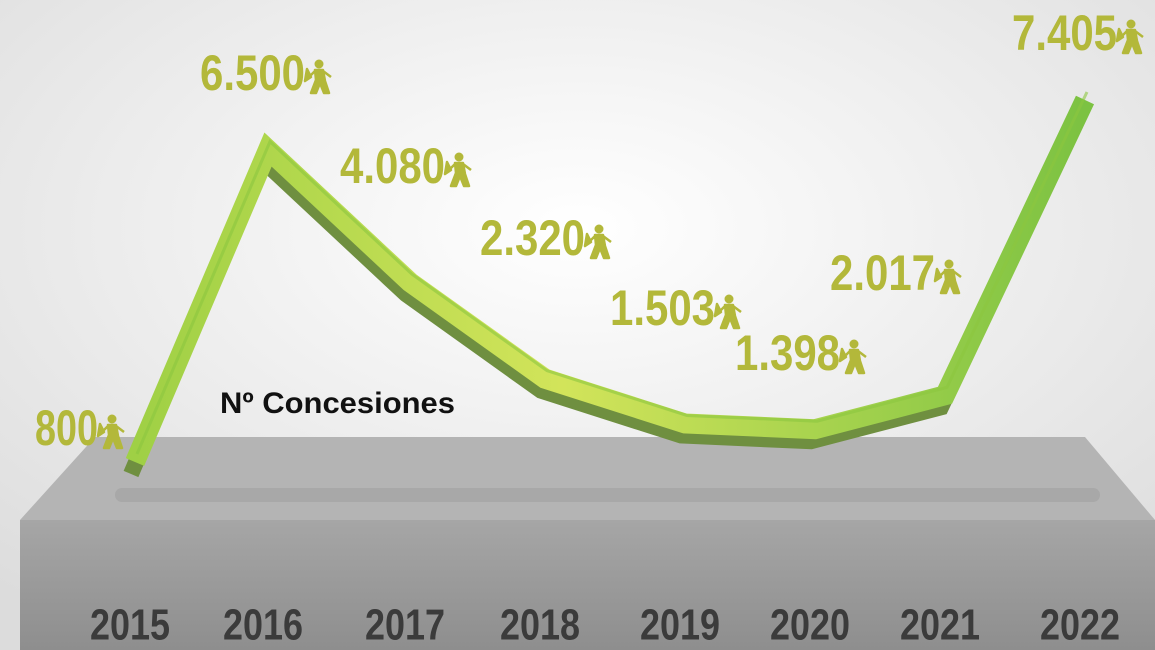  I want to click on platform-shadow, so click(607, 495).